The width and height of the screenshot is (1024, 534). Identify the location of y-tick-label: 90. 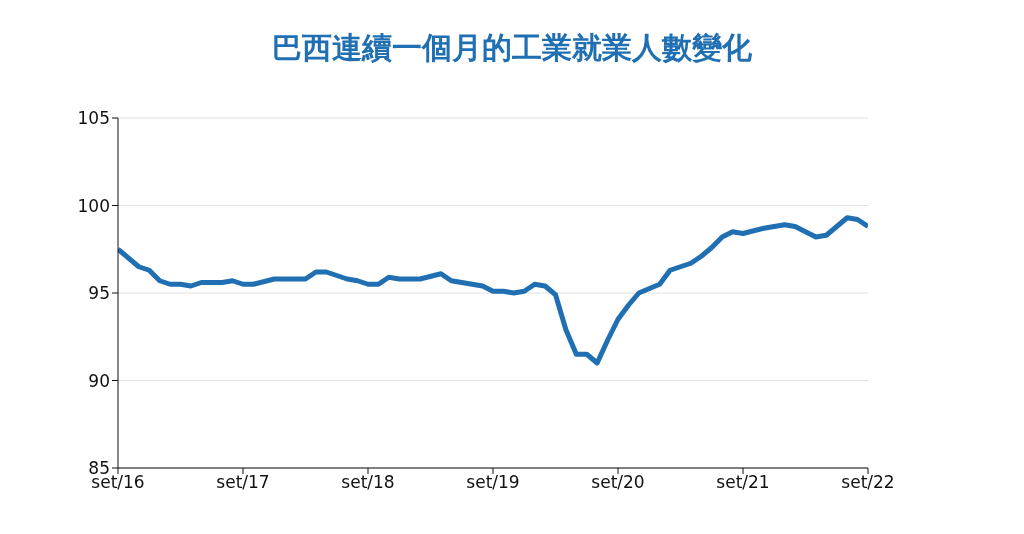
(99, 380).